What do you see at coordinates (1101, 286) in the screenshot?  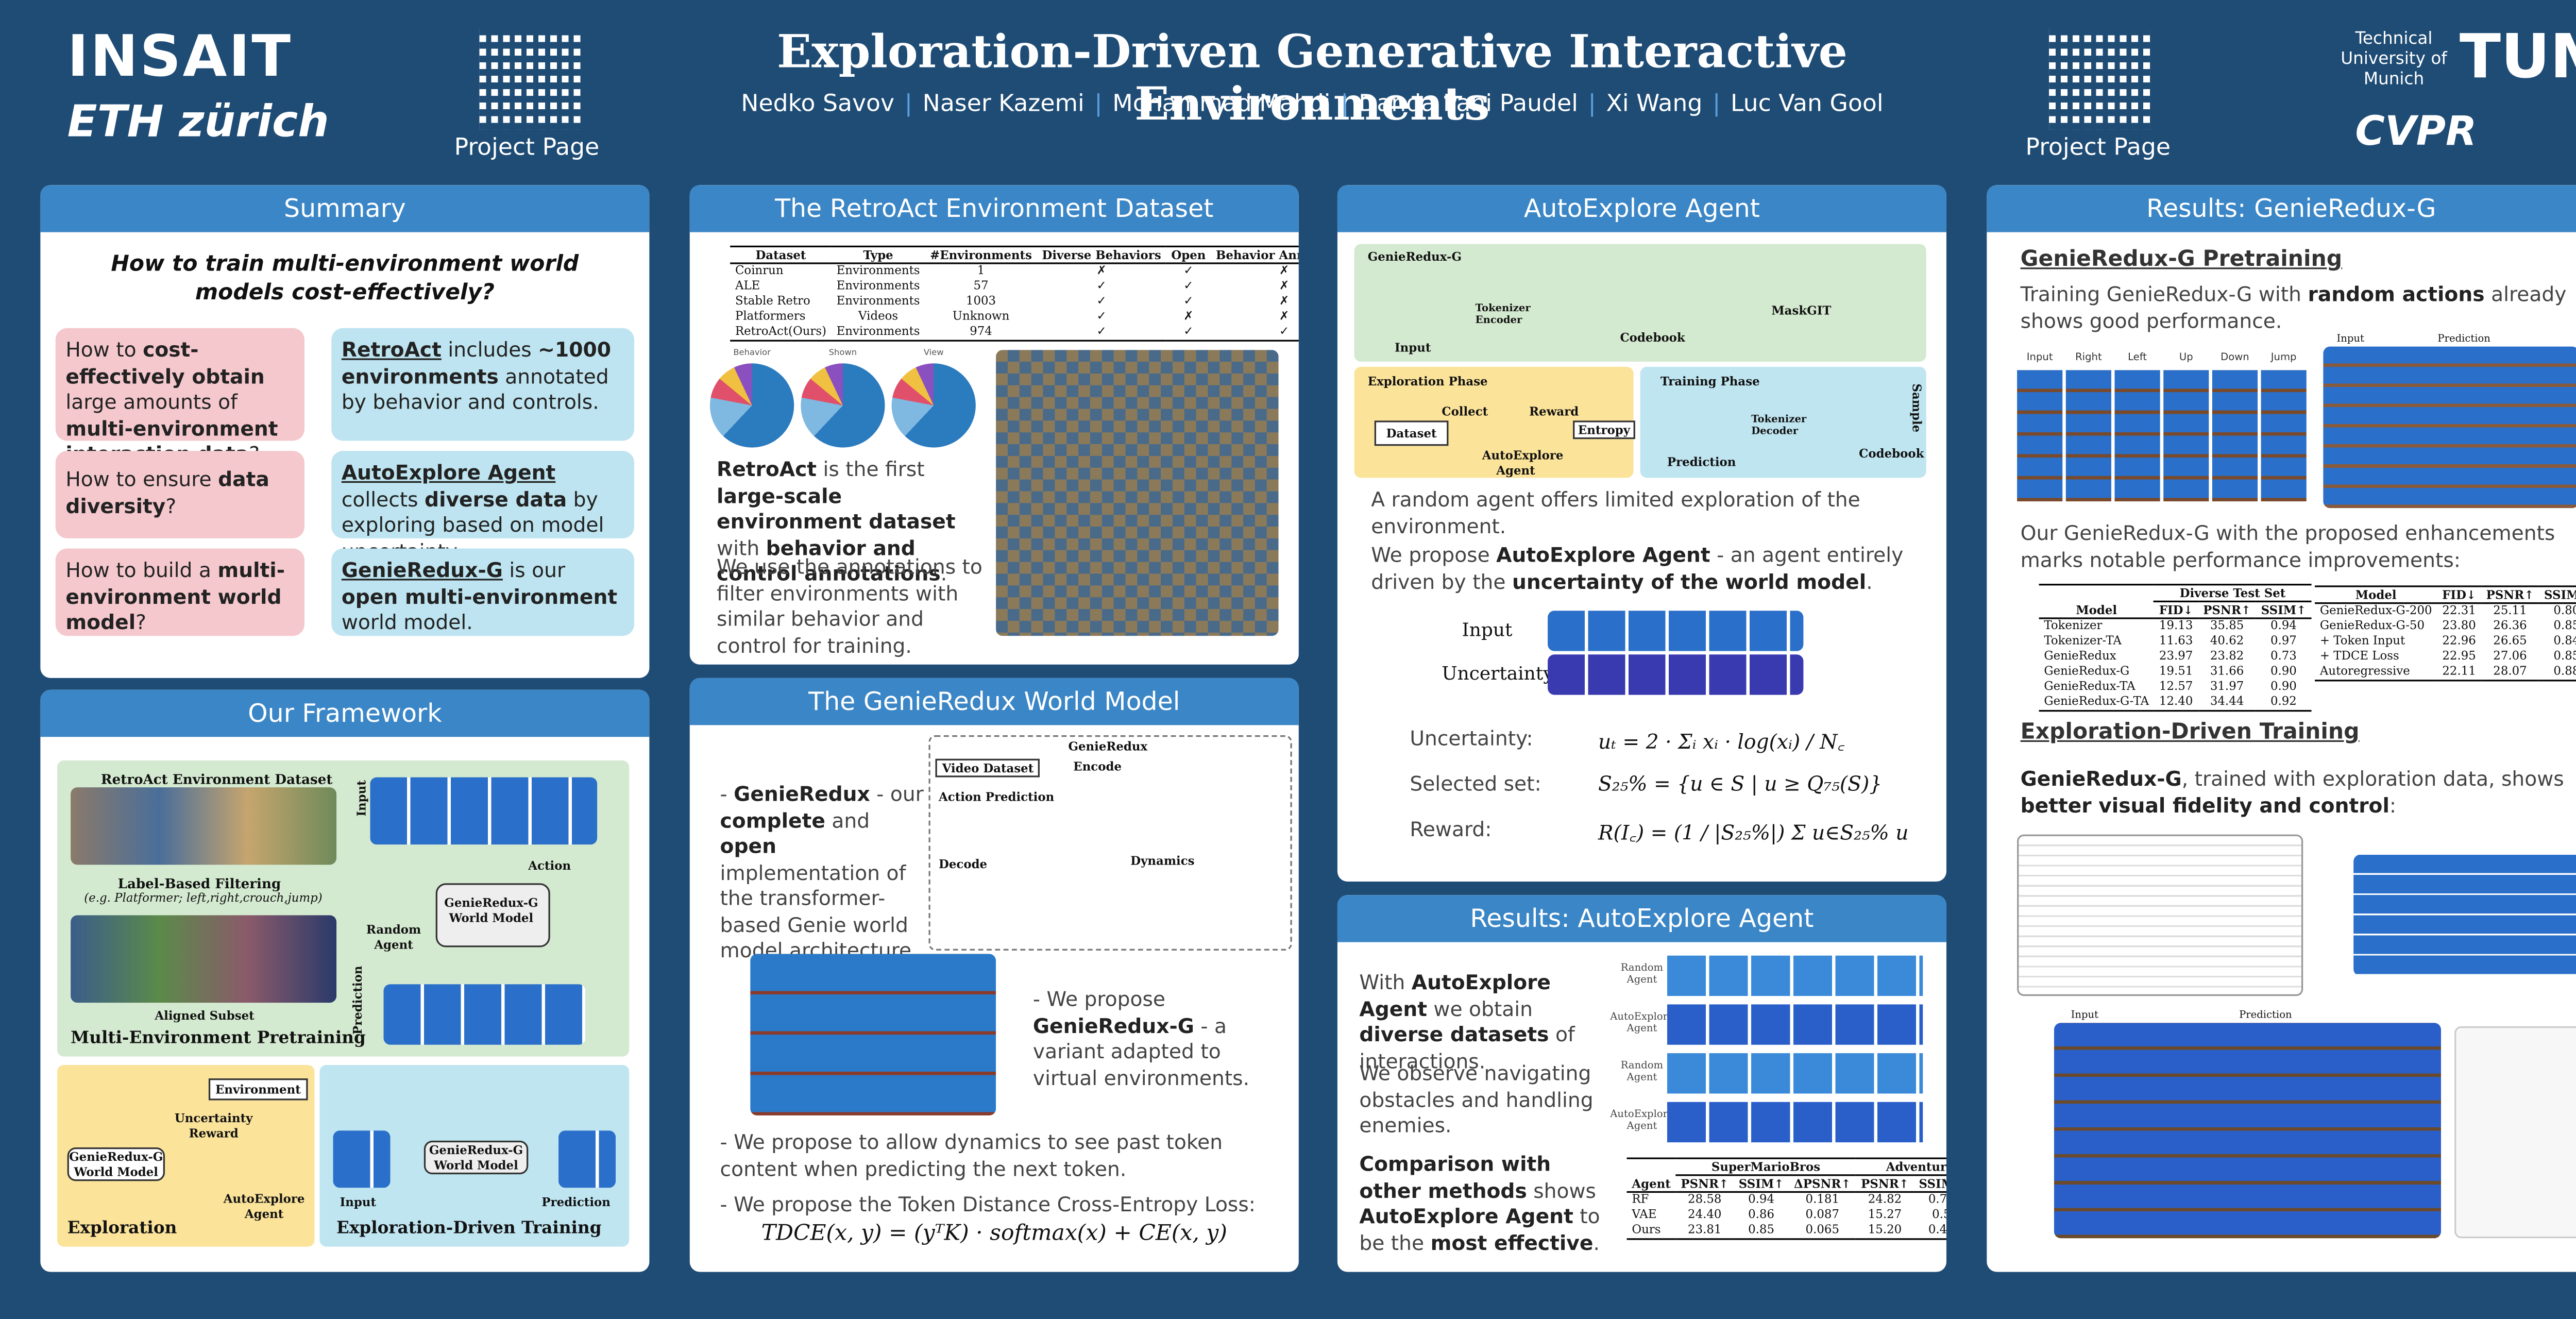 I see `table-cell: ✓` at bounding box center [1101, 286].